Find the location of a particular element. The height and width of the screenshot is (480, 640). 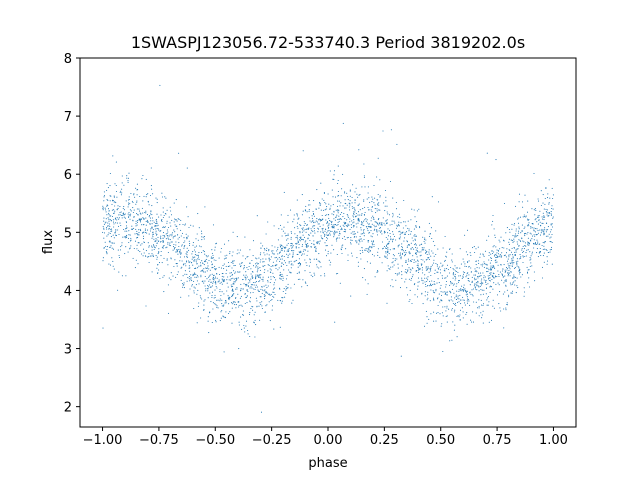

x-tick-label: 1.00 is located at coordinates (553, 440).